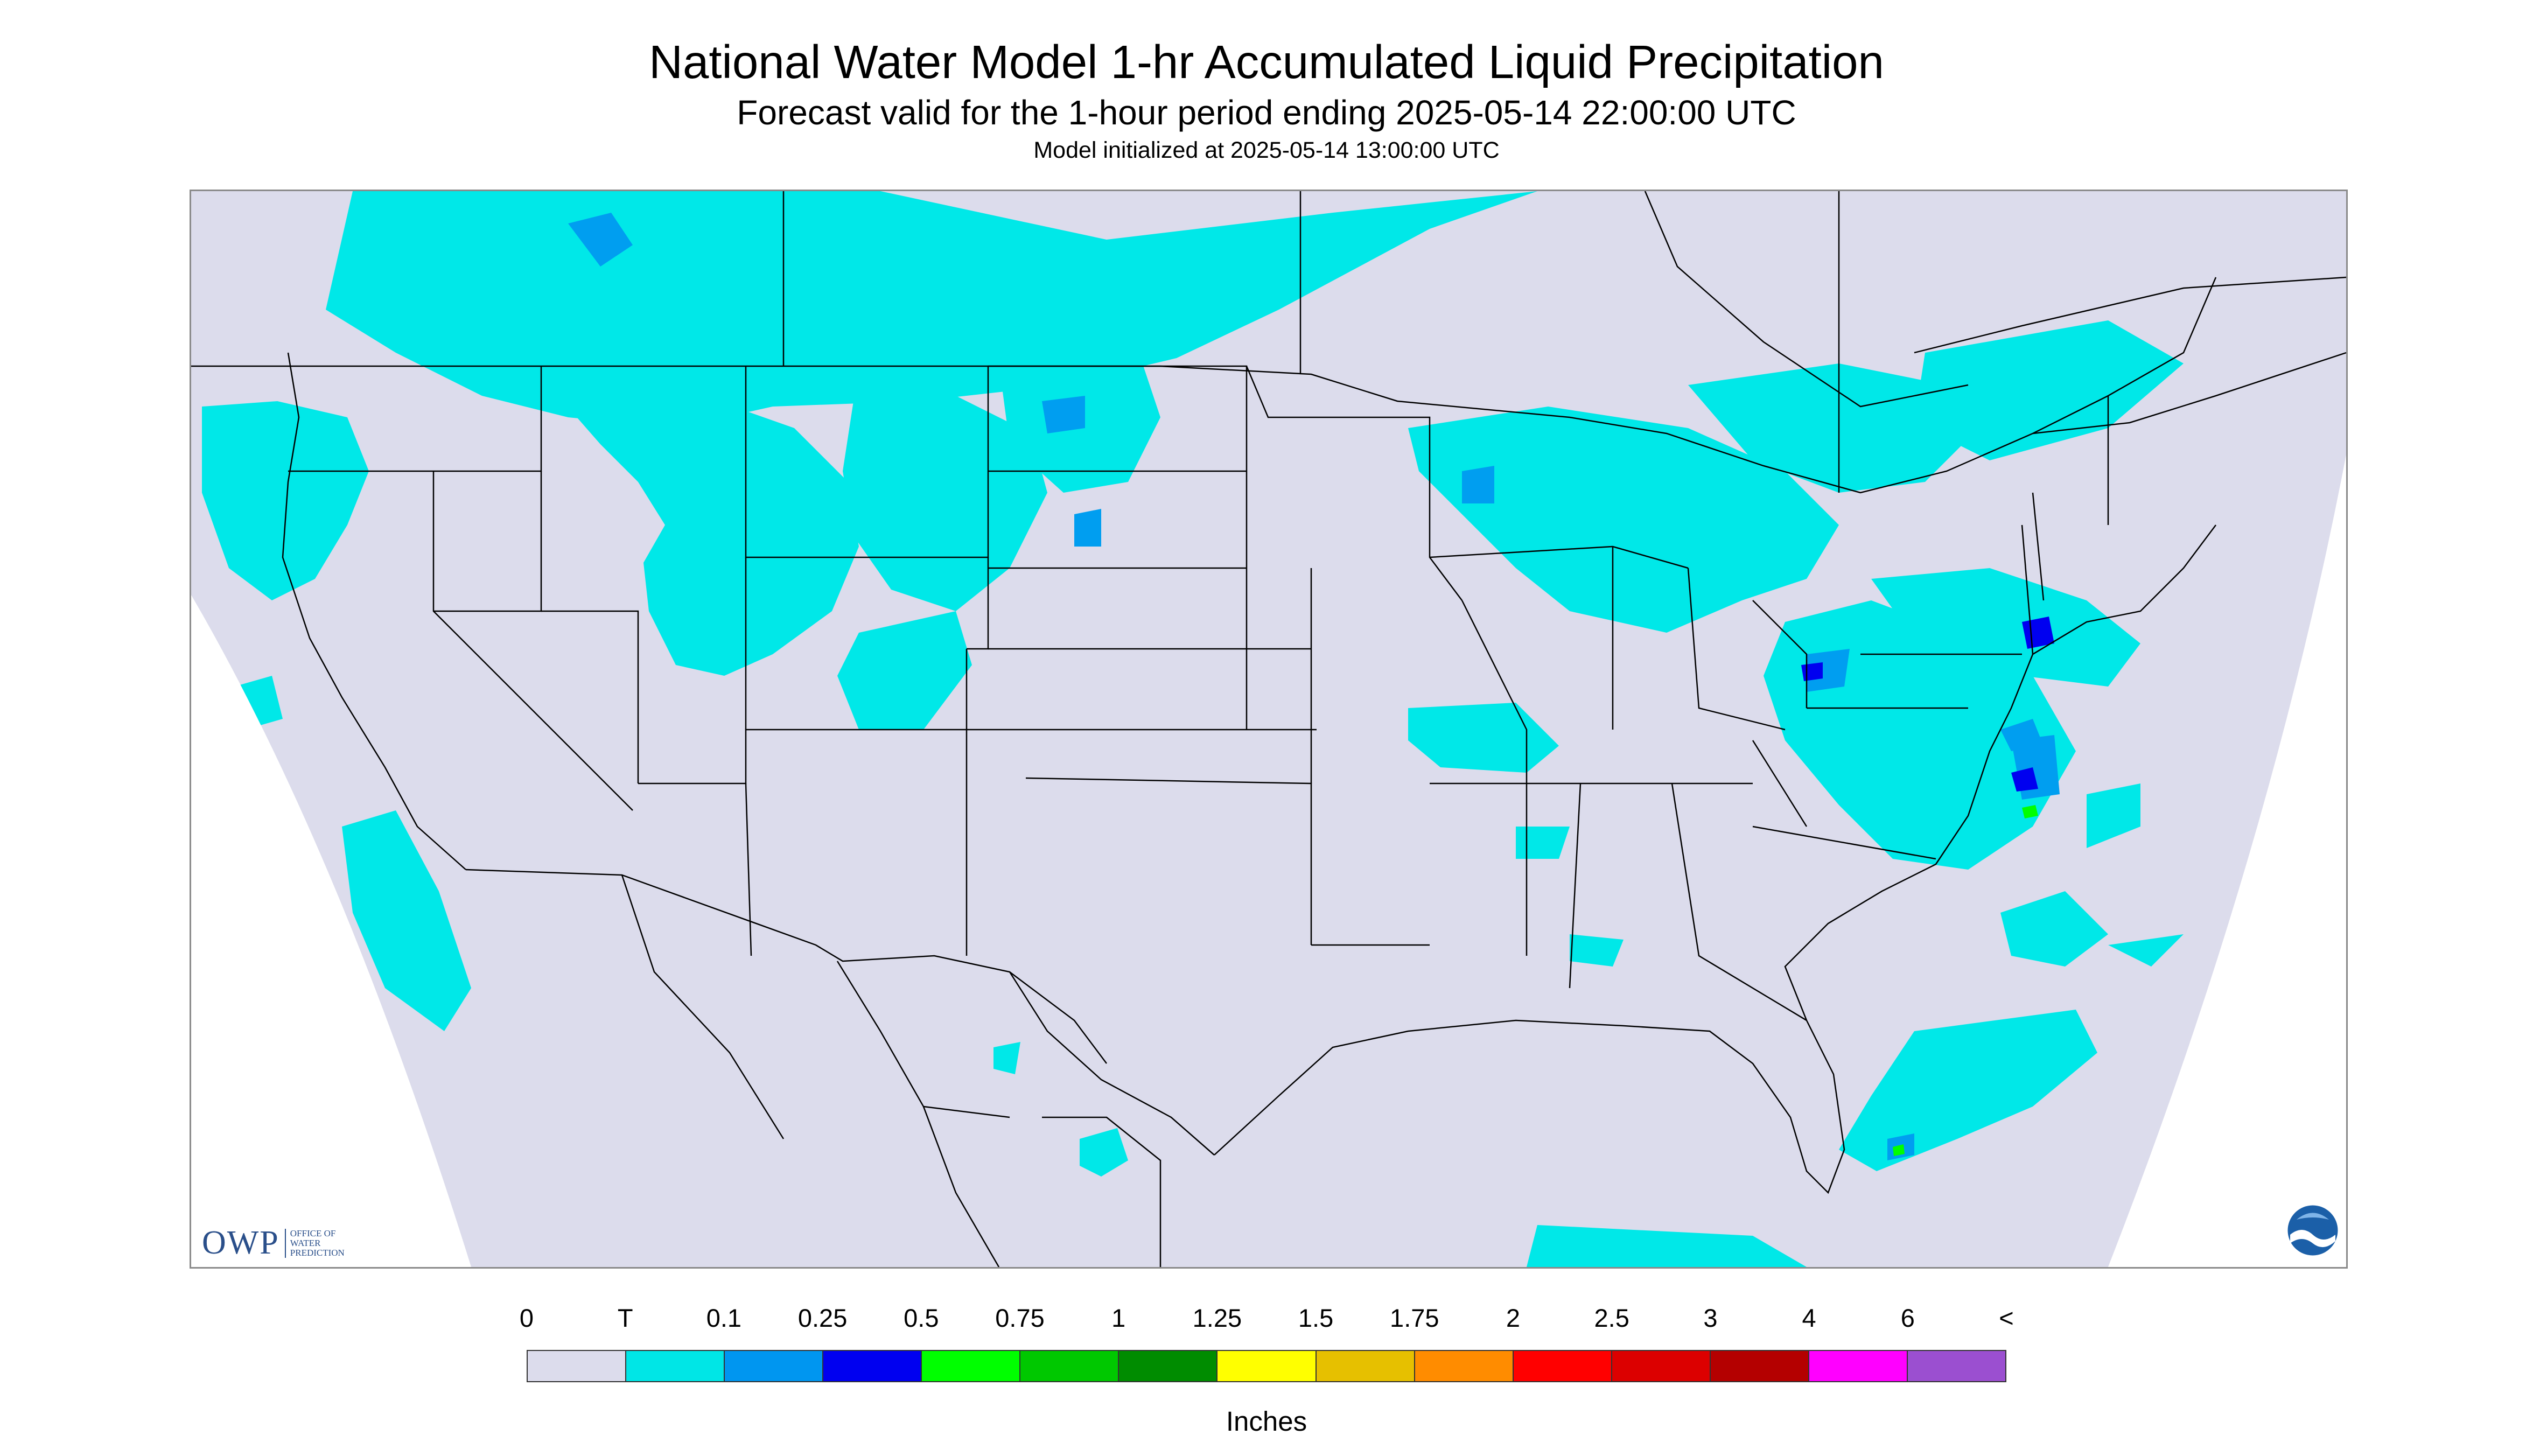 The image size is (2533, 1456). What do you see at coordinates (1119, 1318) in the screenshot?
I see `legend-tick-label: 1` at bounding box center [1119, 1318].